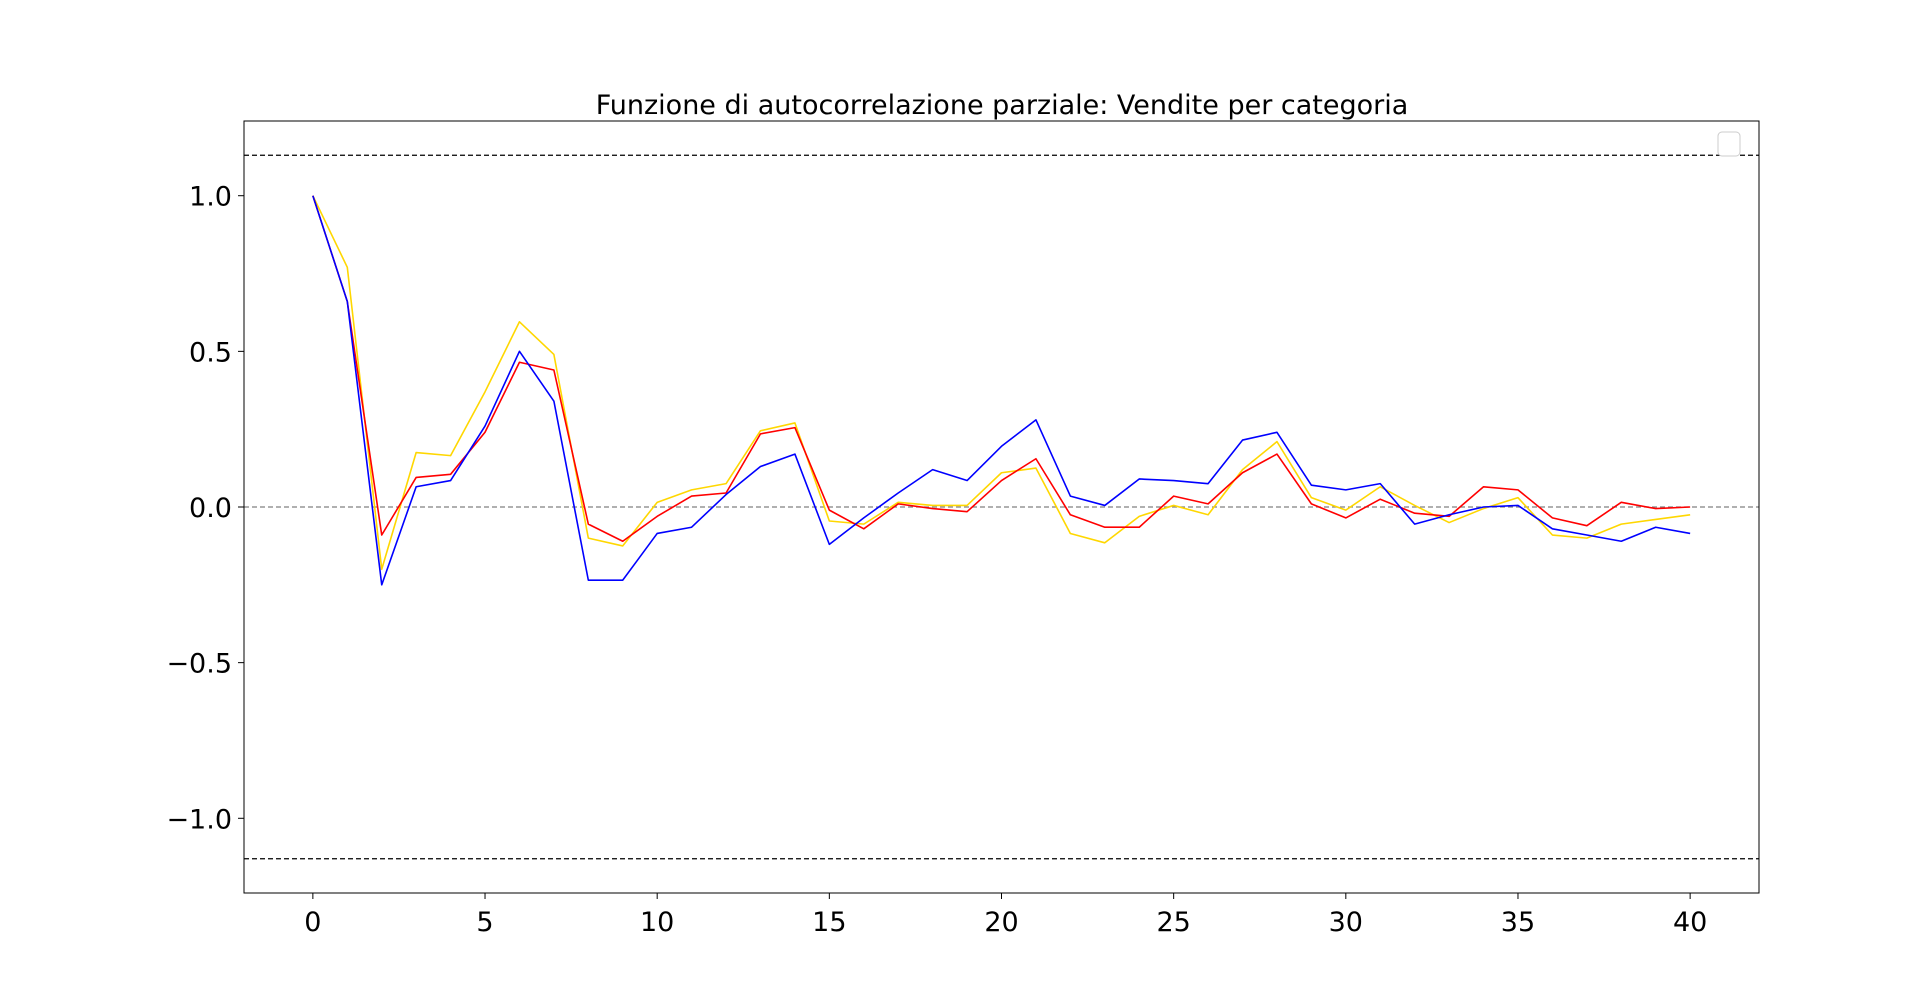 The image size is (1924, 990). What do you see at coordinates (199, 664) in the screenshot?
I see `y-tick-label: −0.5` at bounding box center [199, 664].